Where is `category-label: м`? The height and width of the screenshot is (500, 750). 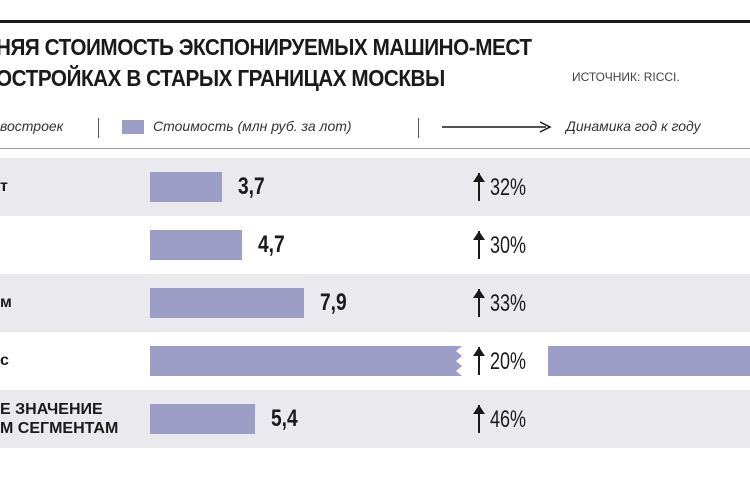
category-label: м is located at coordinates (6, 302).